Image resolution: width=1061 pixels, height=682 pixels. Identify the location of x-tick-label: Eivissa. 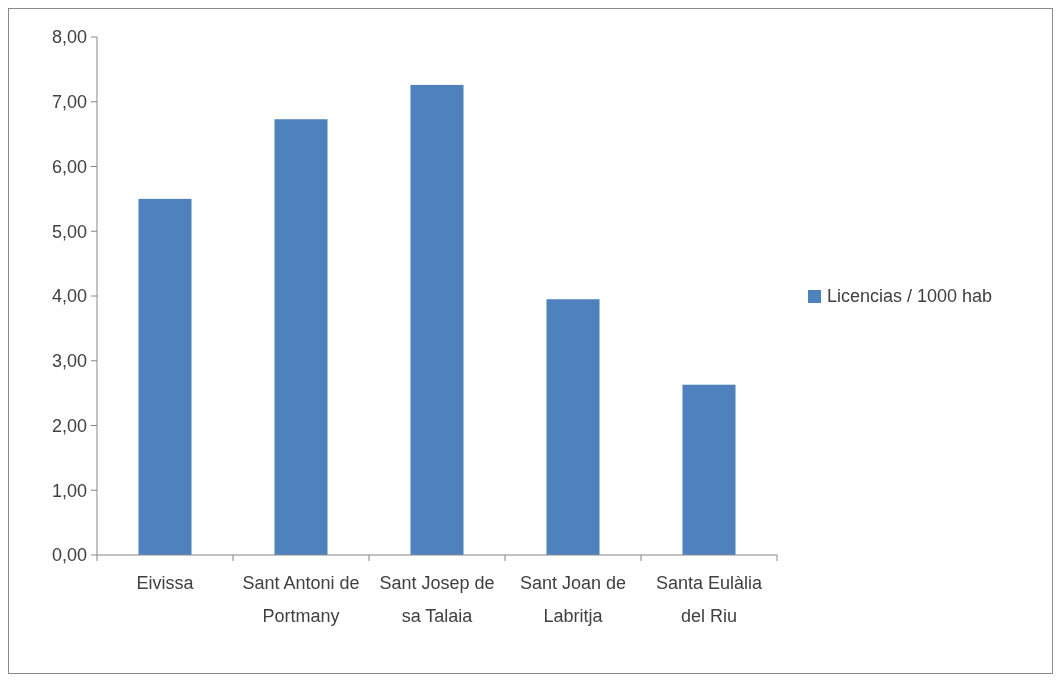
(165, 583).